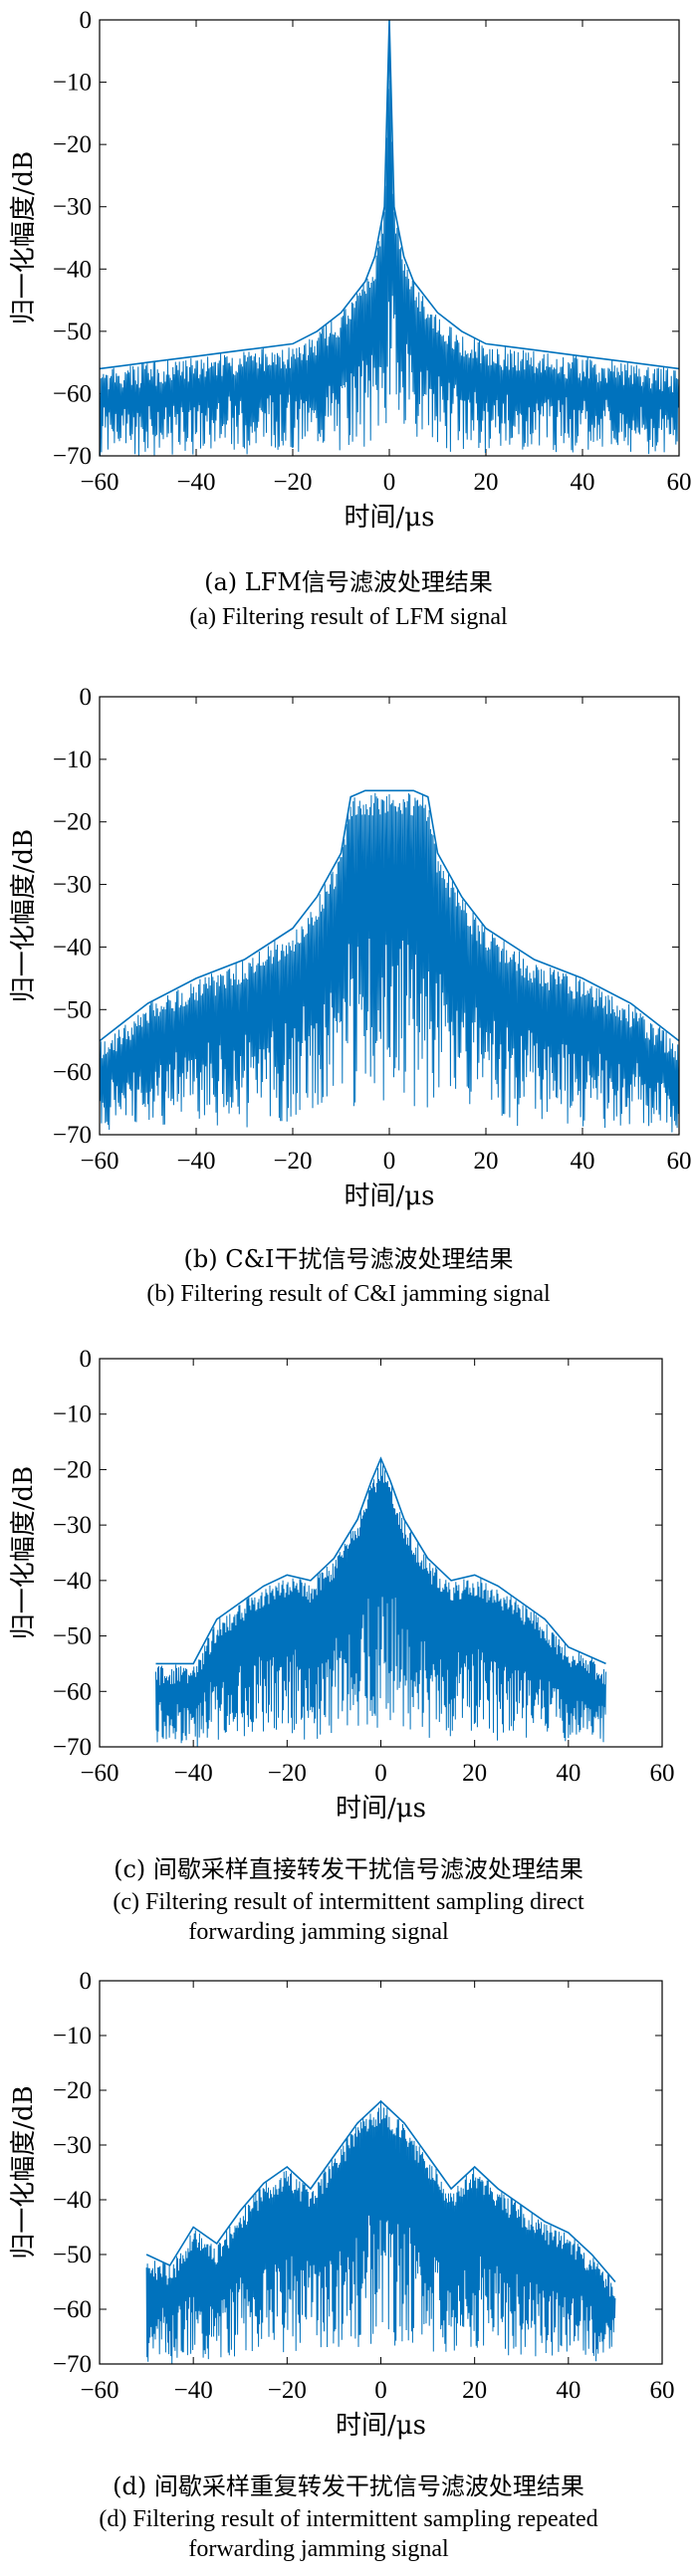 The height and width of the screenshot is (2576, 697). Describe the element at coordinates (349, 2486) in the screenshot. I see `caption-zh-d: (d) 间歇采样重复转发干扰信号滤波处理结果` at that location.